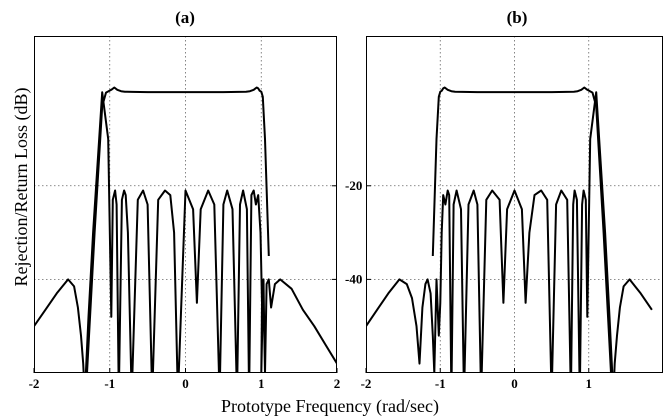  What do you see at coordinates (109, 383) in the screenshot?
I see `panel-a-xtick-label-1: -1` at bounding box center [109, 383].